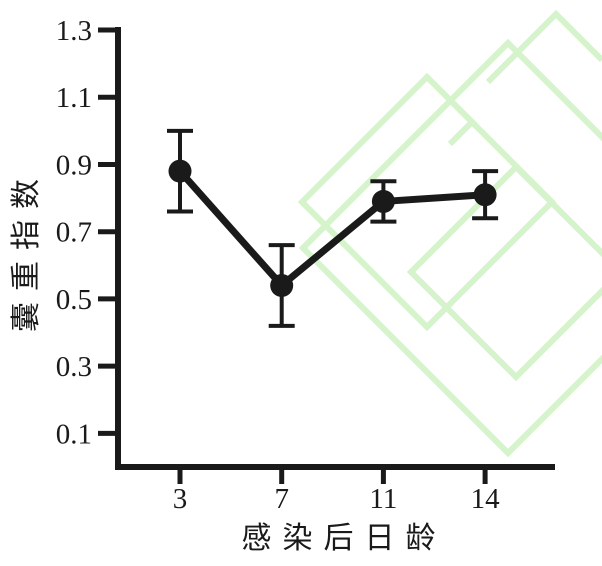 The height and width of the screenshot is (566, 602). What do you see at coordinates (486, 499) in the screenshot?
I see `x-tick-label: 14` at bounding box center [486, 499].